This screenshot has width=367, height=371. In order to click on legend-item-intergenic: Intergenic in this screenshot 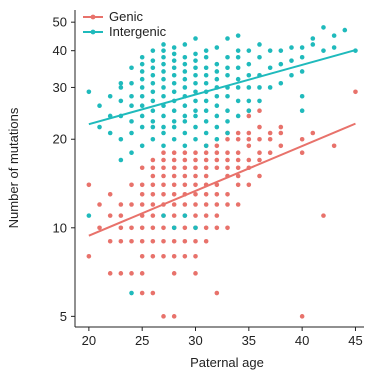, I will do `click(125, 31)`.